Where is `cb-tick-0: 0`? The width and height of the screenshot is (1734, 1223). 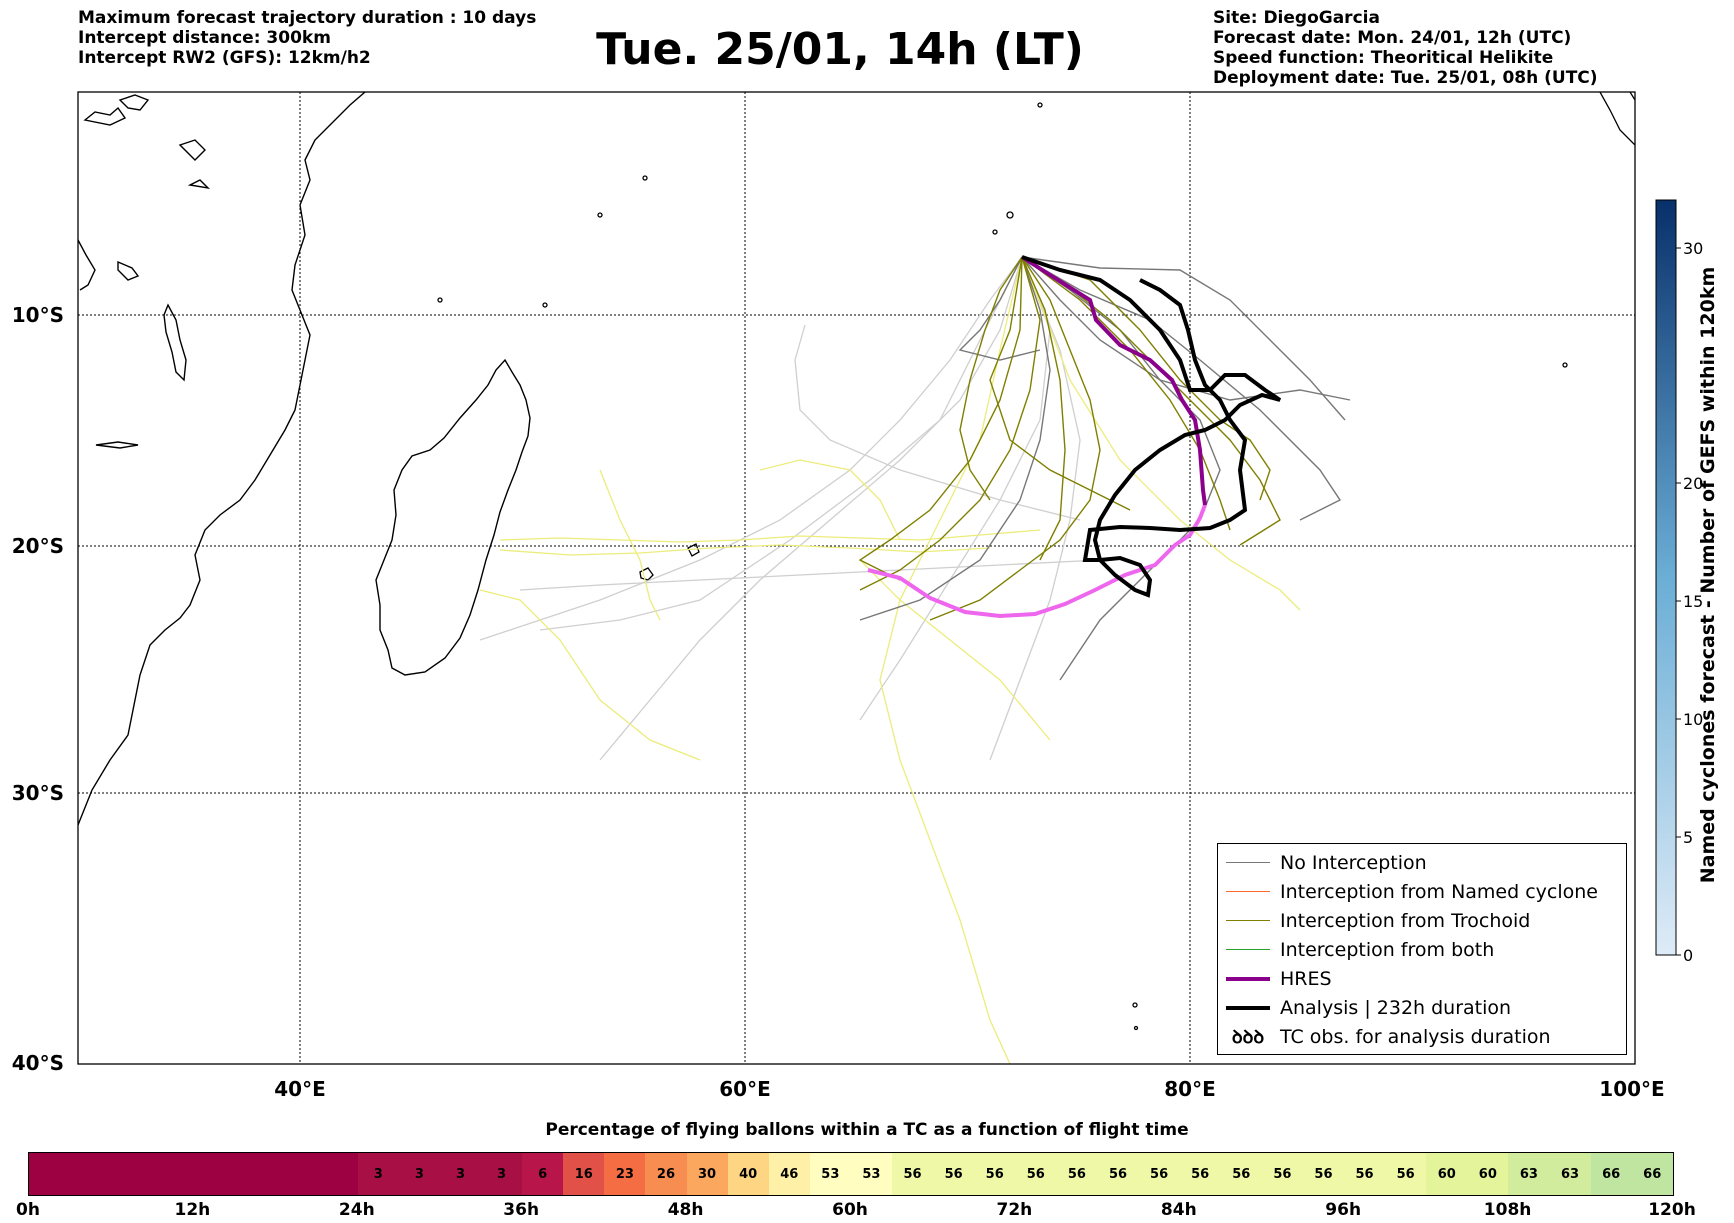
cb-tick-0: 0 is located at coordinates (1688, 955).